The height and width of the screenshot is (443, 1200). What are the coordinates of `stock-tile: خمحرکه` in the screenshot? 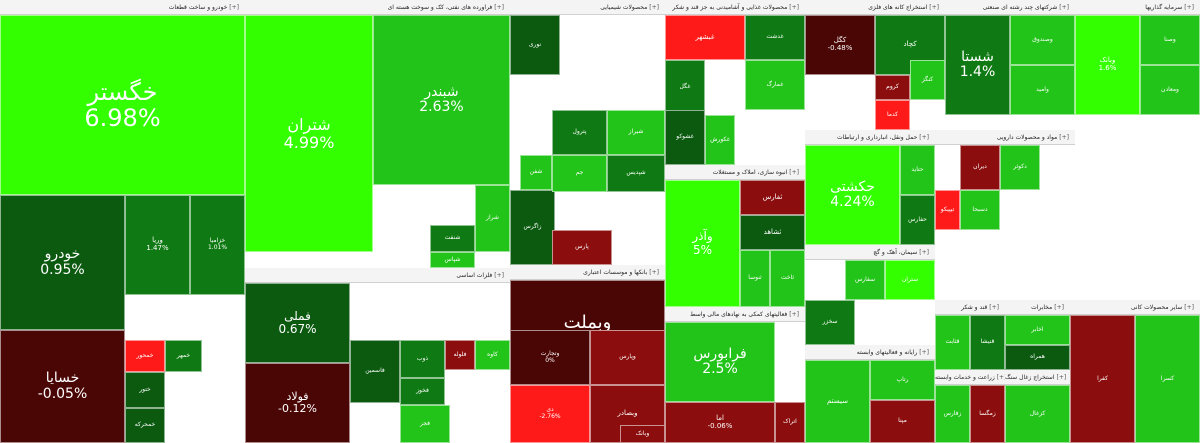 It's located at (145, 425).